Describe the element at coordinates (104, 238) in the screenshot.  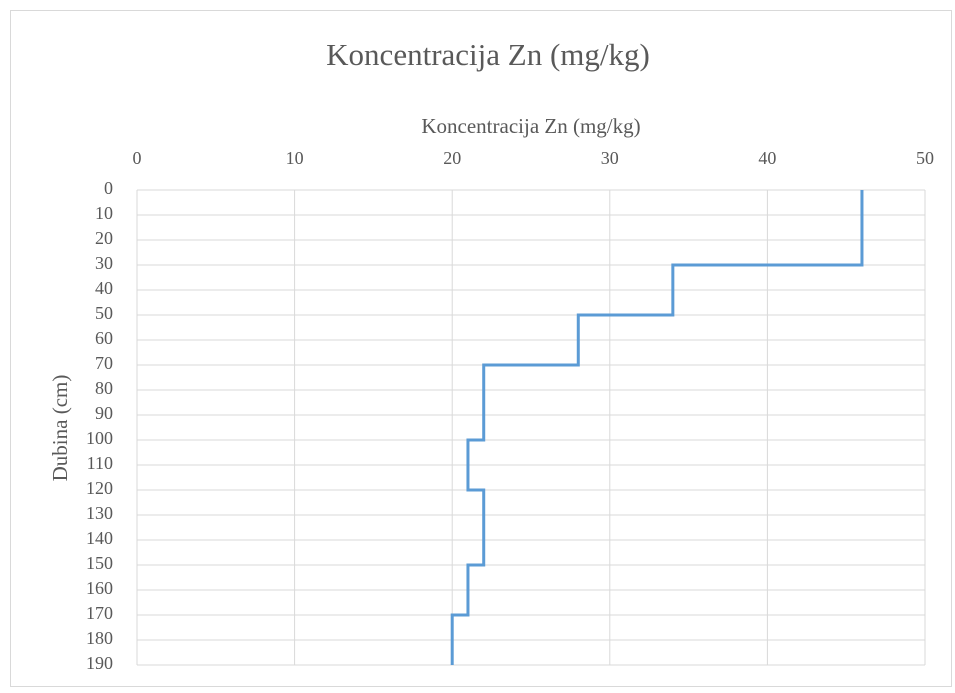
I see `y-tick-label: 20` at that location.